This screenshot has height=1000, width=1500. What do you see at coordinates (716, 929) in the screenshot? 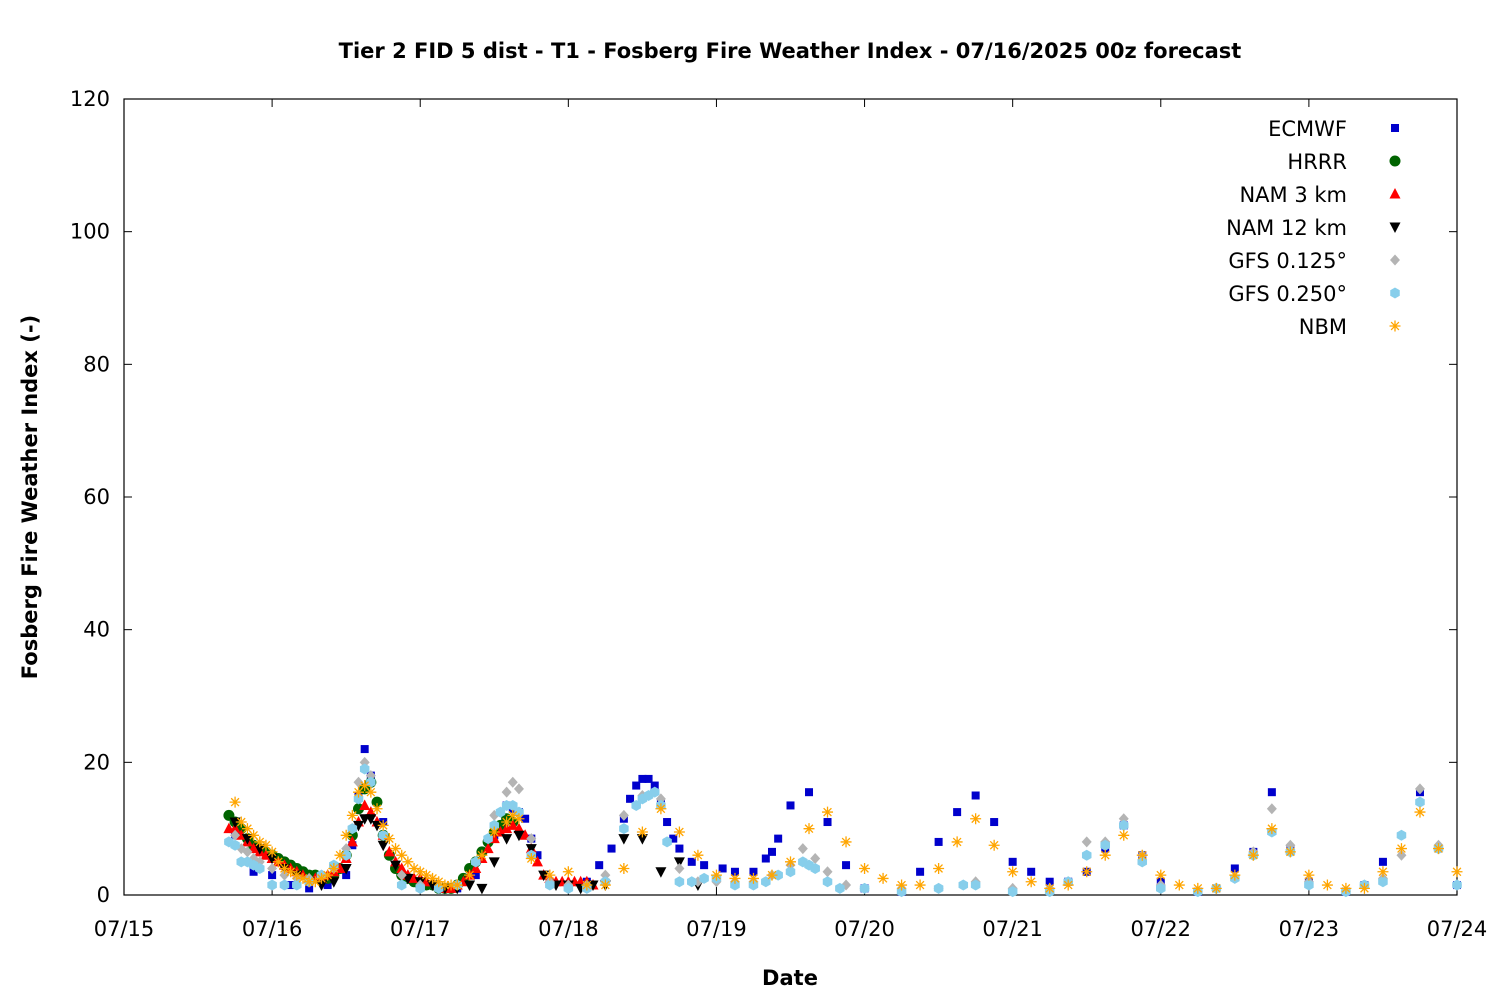
I see `x-tick-label: 07/19` at bounding box center [716, 929].